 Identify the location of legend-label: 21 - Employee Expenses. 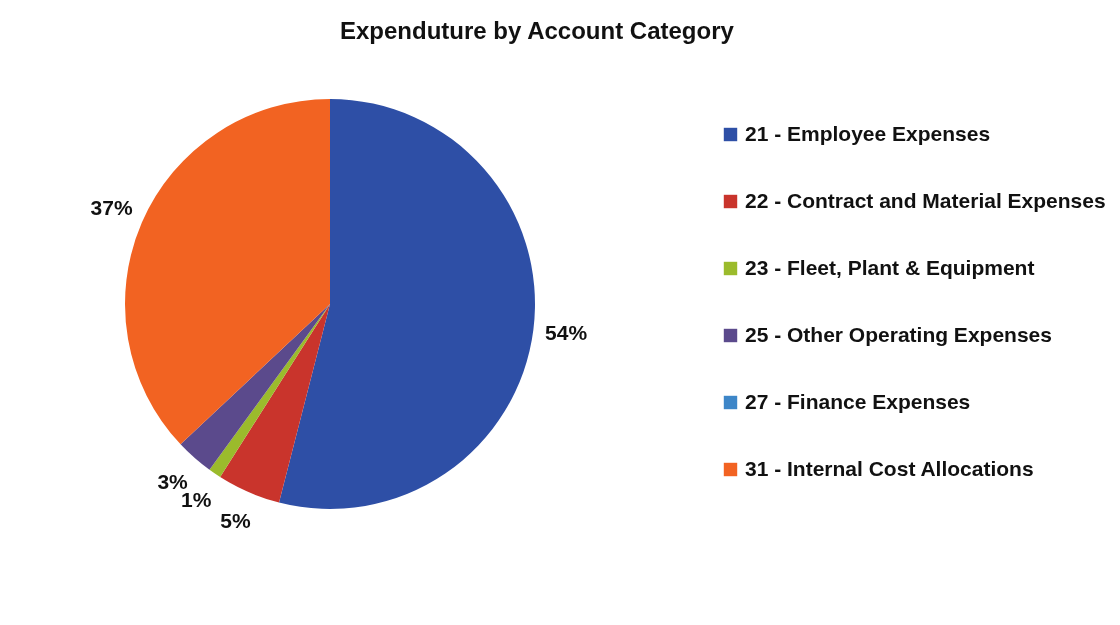
(868, 133).